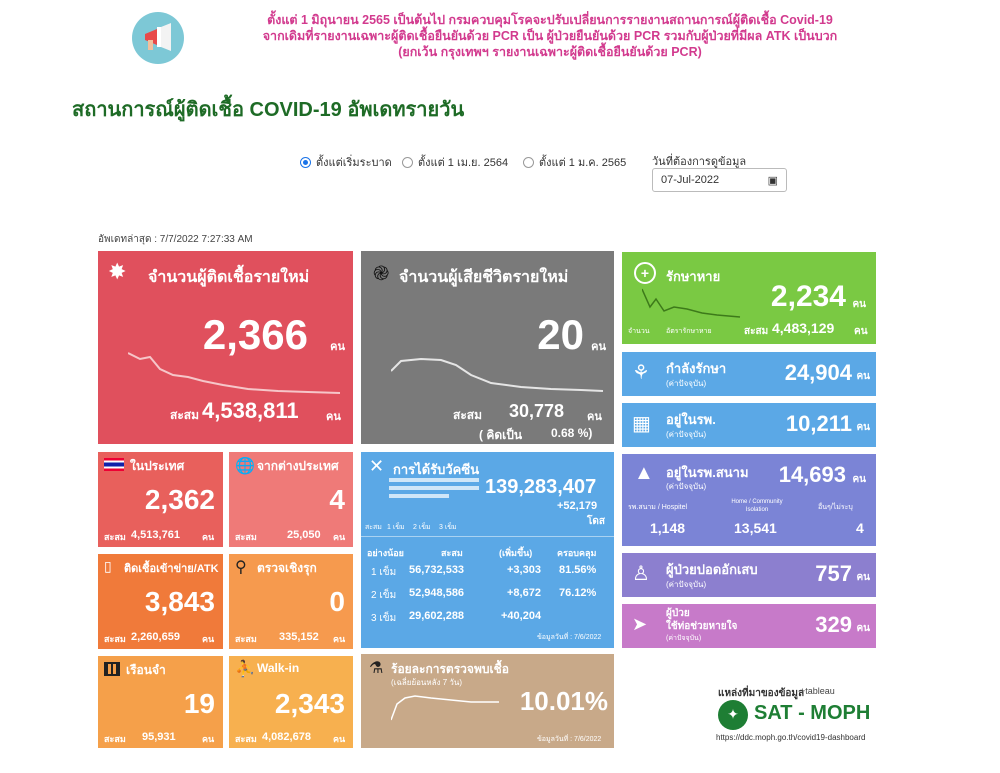  Describe the element at coordinates (255, 334) in the screenshot. I see `new-cases-value: 2,366` at that location.